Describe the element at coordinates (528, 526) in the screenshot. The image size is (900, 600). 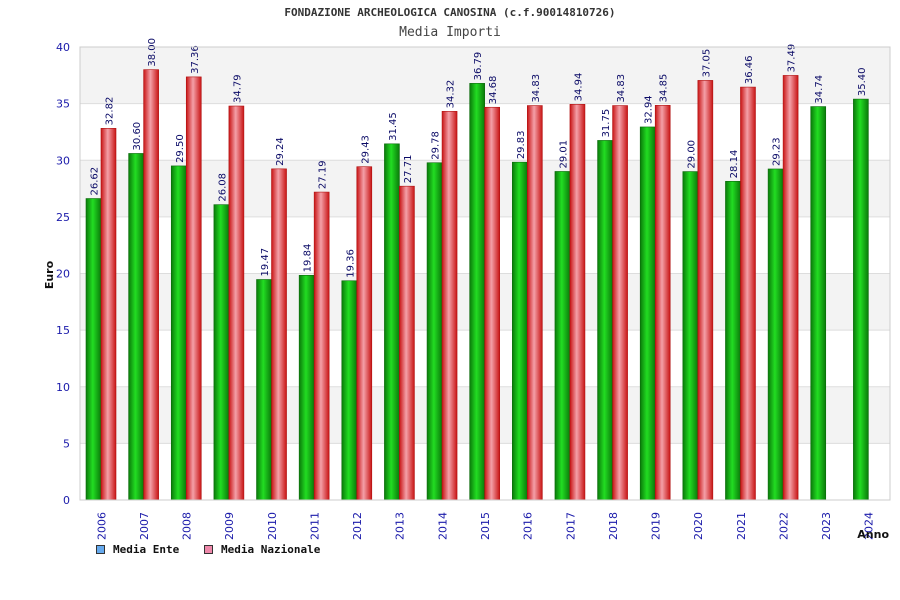
I see `x-tick-label: 2016` at that location.